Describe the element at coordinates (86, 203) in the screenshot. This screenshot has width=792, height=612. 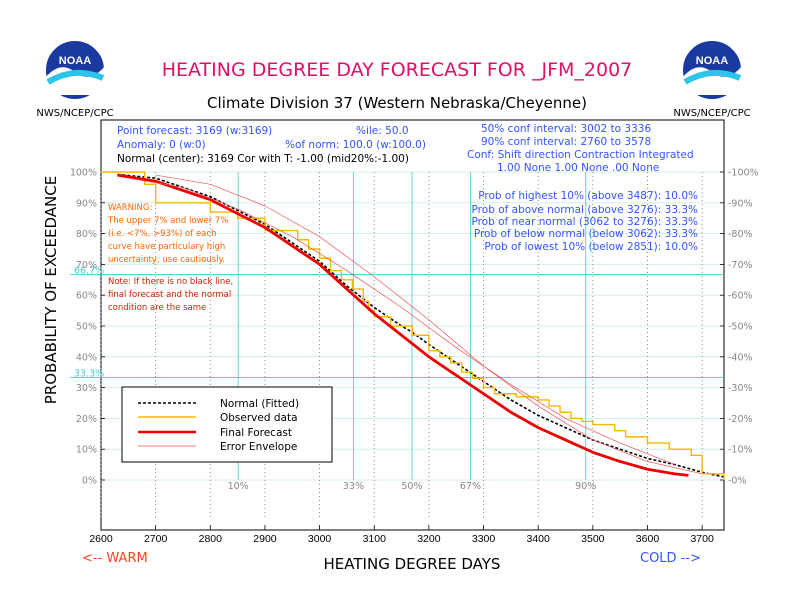
I see `y-tick-label: 90%` at that location.